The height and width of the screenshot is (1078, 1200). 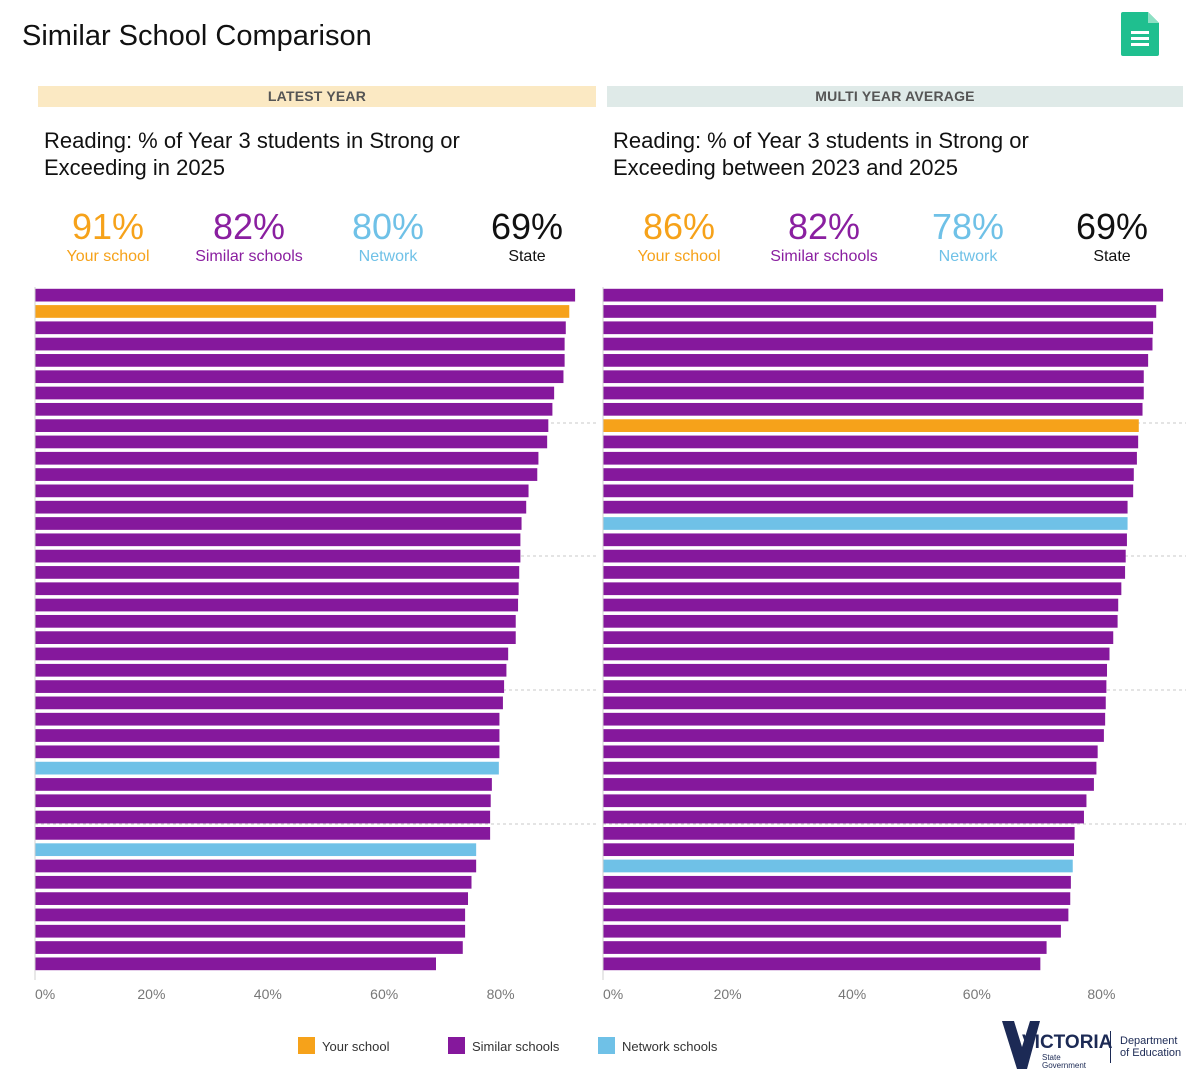 I want to click on stat-your-school: 91% Your school, so click(x=108, y=236).